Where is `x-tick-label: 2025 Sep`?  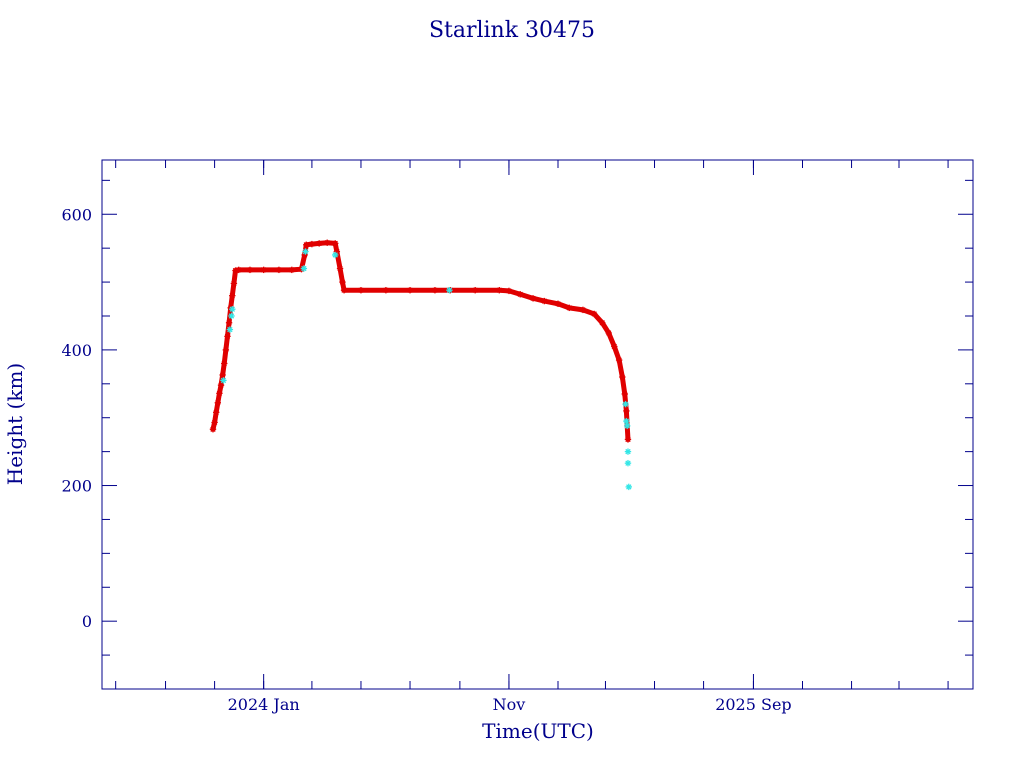
x-tick-label: 2025 Sep is located at coordinates (753, 704).